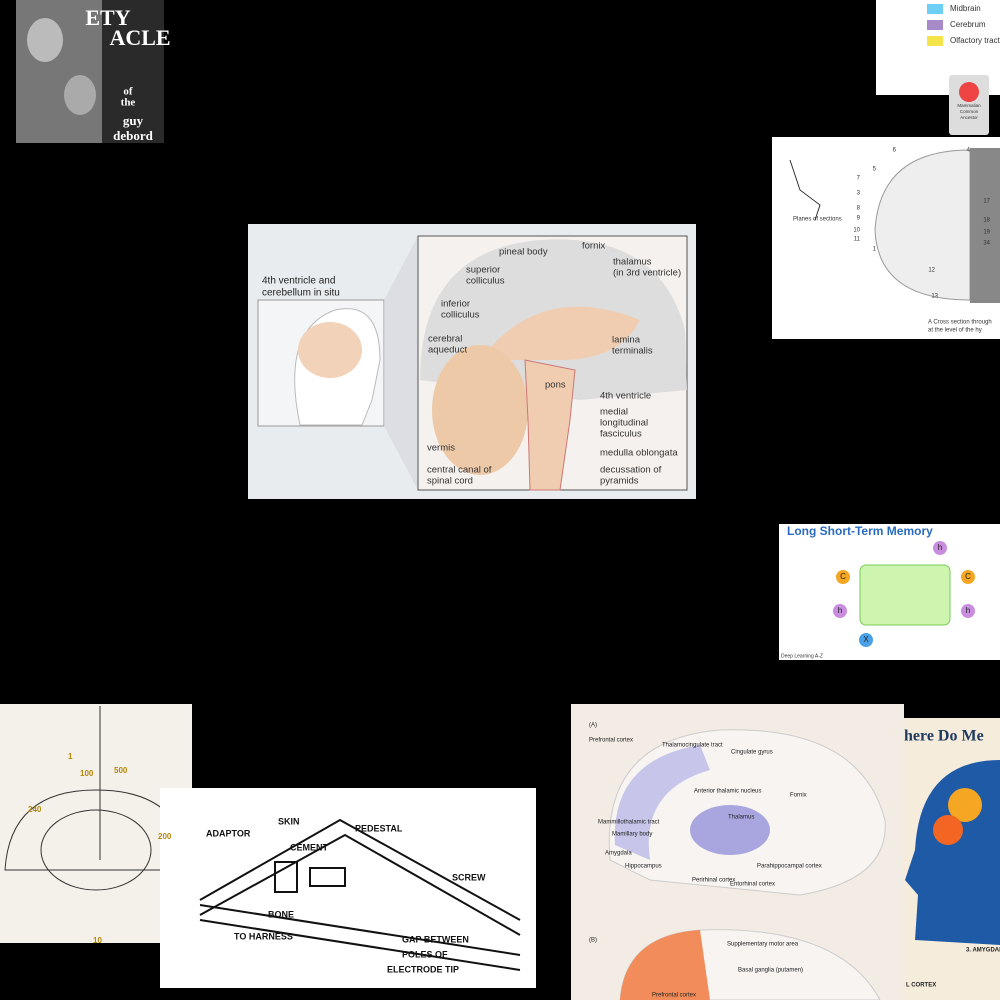 This screenshot has height=1000, width=1000. What do you see at coordinates (441, 448) in the screenshot?
I see `brain-label: vermis` at bounding box center [441, 448].